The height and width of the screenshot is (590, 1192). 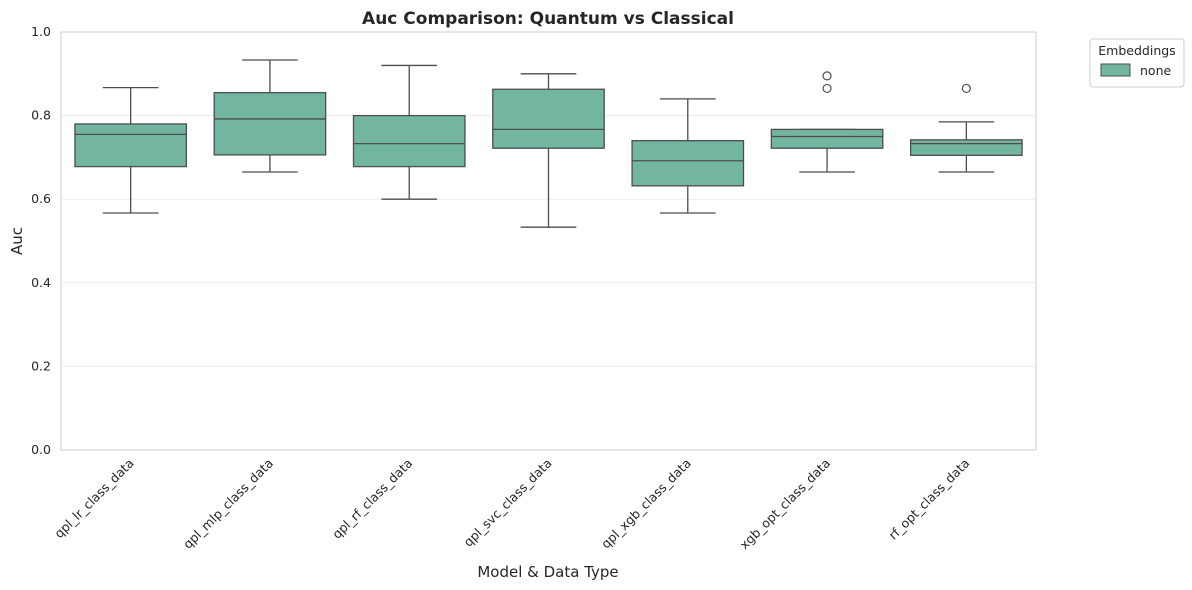 I want to click on x-tick-label: qpl_mlp_class_data, so click(x=228, y=504).